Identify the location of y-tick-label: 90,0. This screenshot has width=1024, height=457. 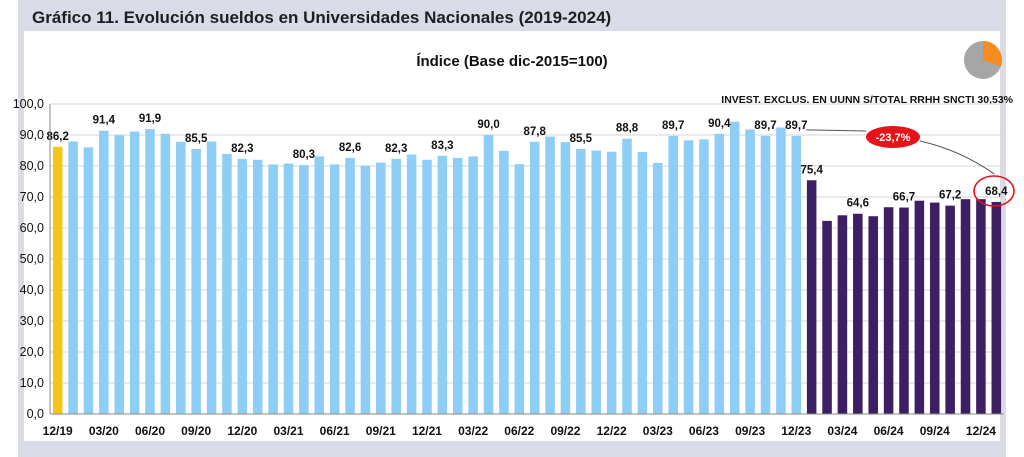
(32, 135).